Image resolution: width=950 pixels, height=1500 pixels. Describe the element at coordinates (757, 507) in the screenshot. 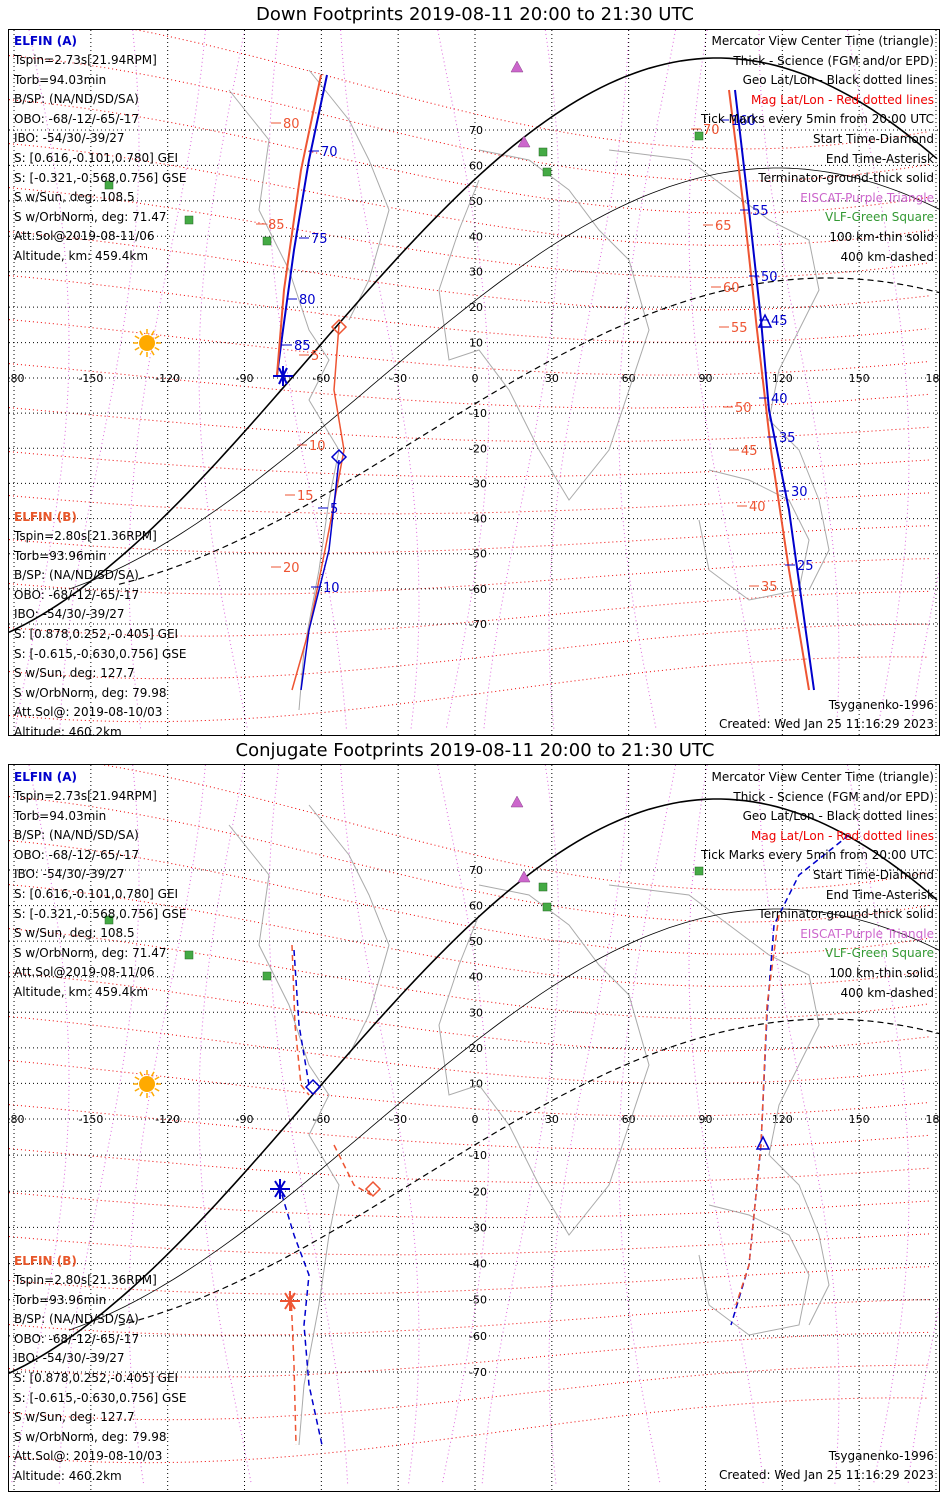

I see `elfin-b-tick-label: 40` at that location.